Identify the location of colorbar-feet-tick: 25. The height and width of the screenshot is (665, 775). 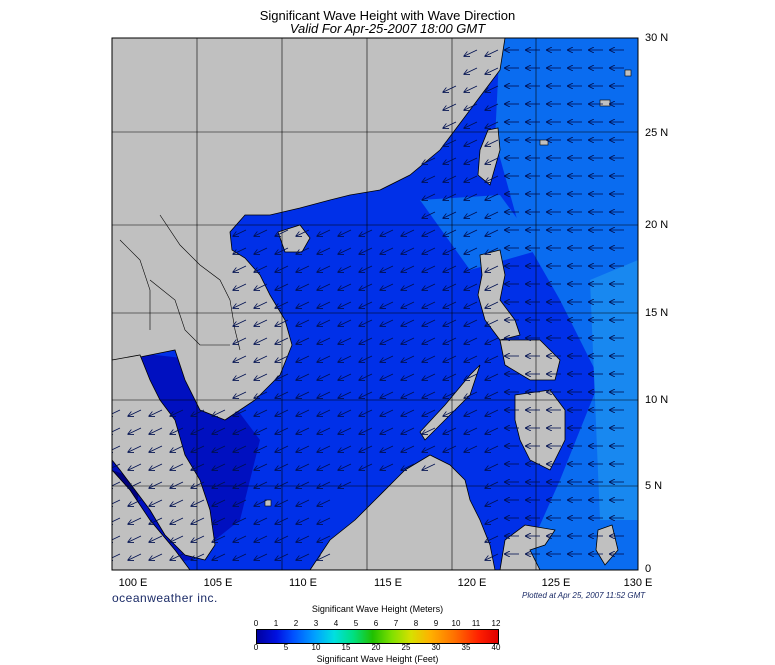
(406, 647).